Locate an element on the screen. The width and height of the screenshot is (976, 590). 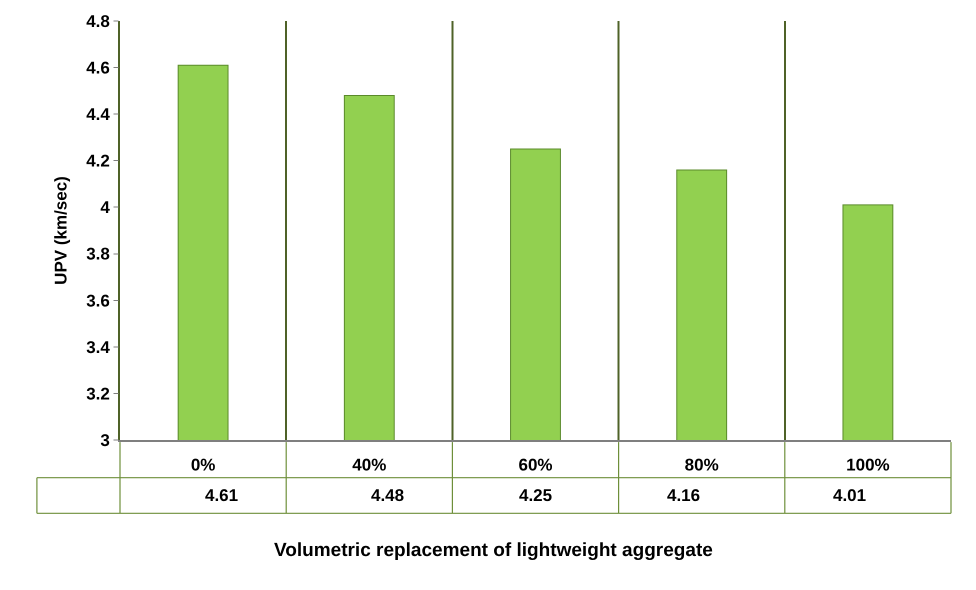
data-label: 4.61 is located at coordinates (221, 495).